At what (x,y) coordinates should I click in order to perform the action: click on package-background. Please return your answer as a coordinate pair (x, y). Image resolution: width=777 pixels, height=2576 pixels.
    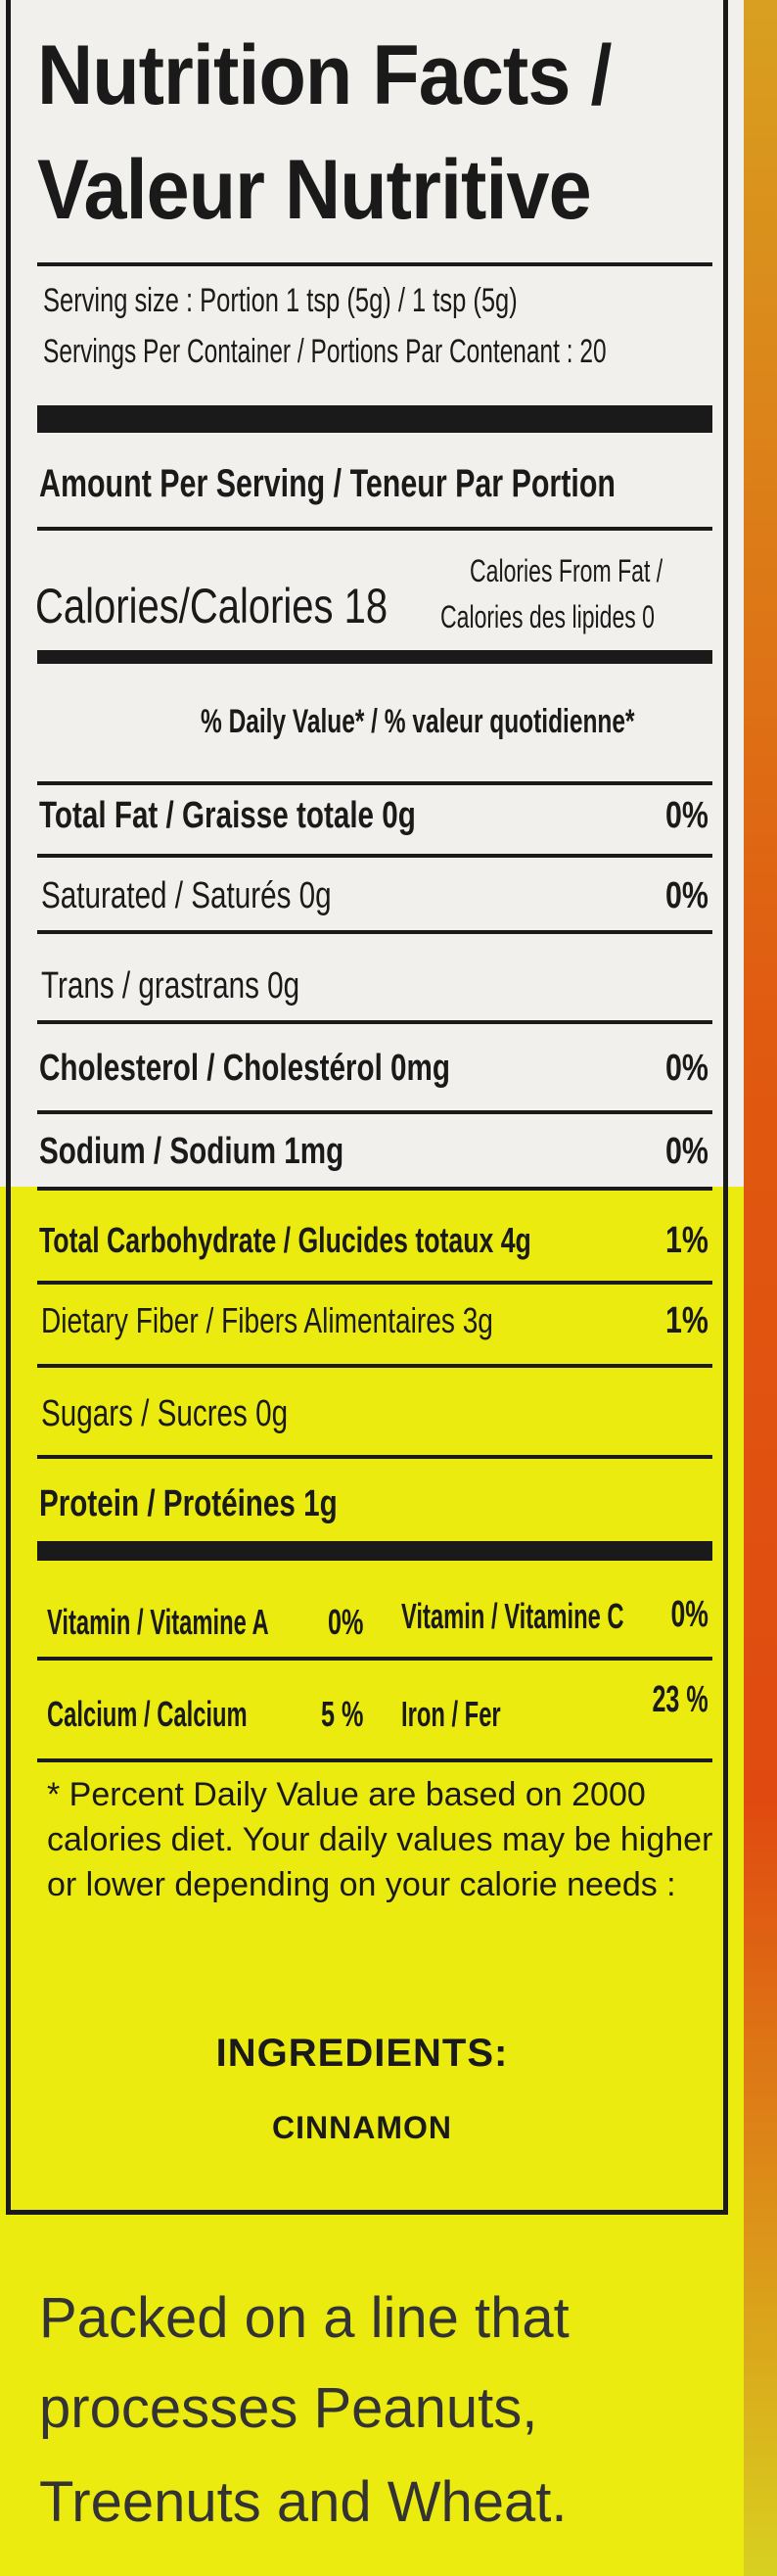
    Looking at the image, I should click on (758, 1288).